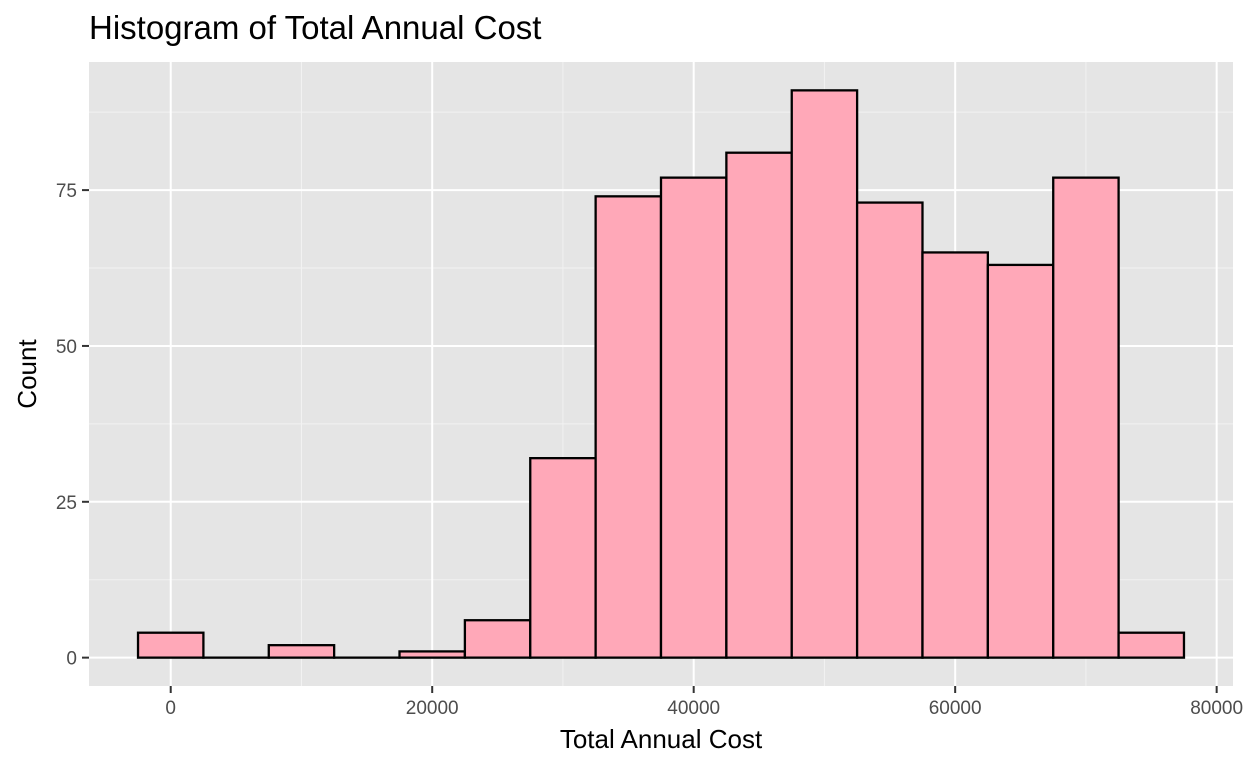  Describe the element at coordinates (1216, 708) in the screenshot. I see `x-tick-label: 80000` at that location.